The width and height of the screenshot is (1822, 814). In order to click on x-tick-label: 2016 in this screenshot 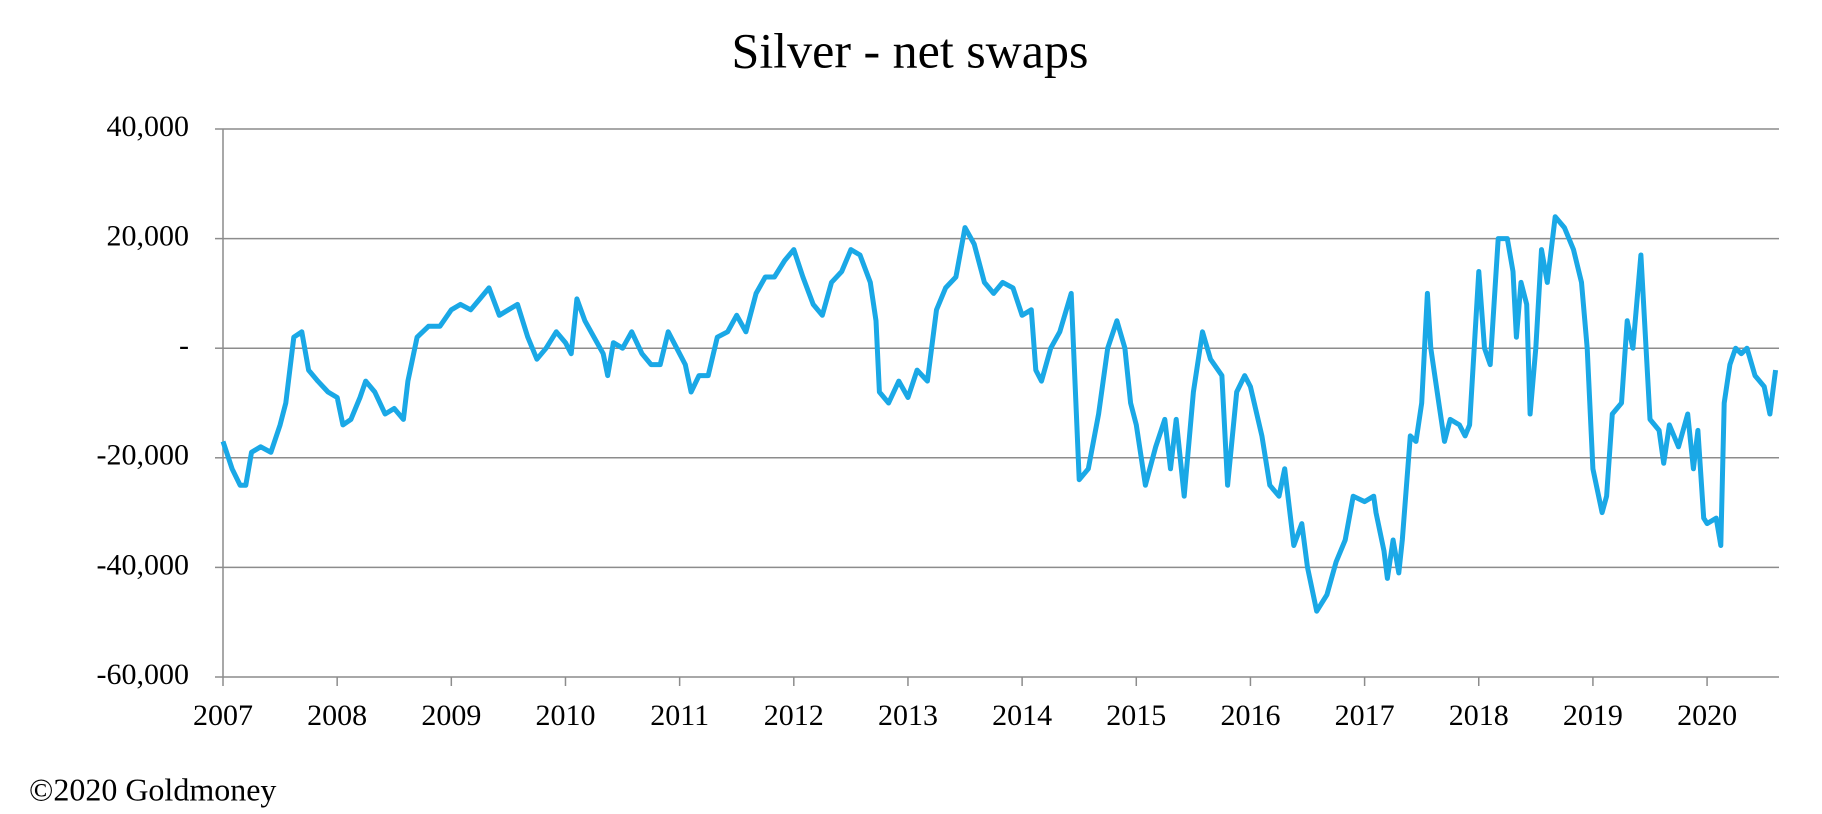, I will do `click(1250, 715)`.